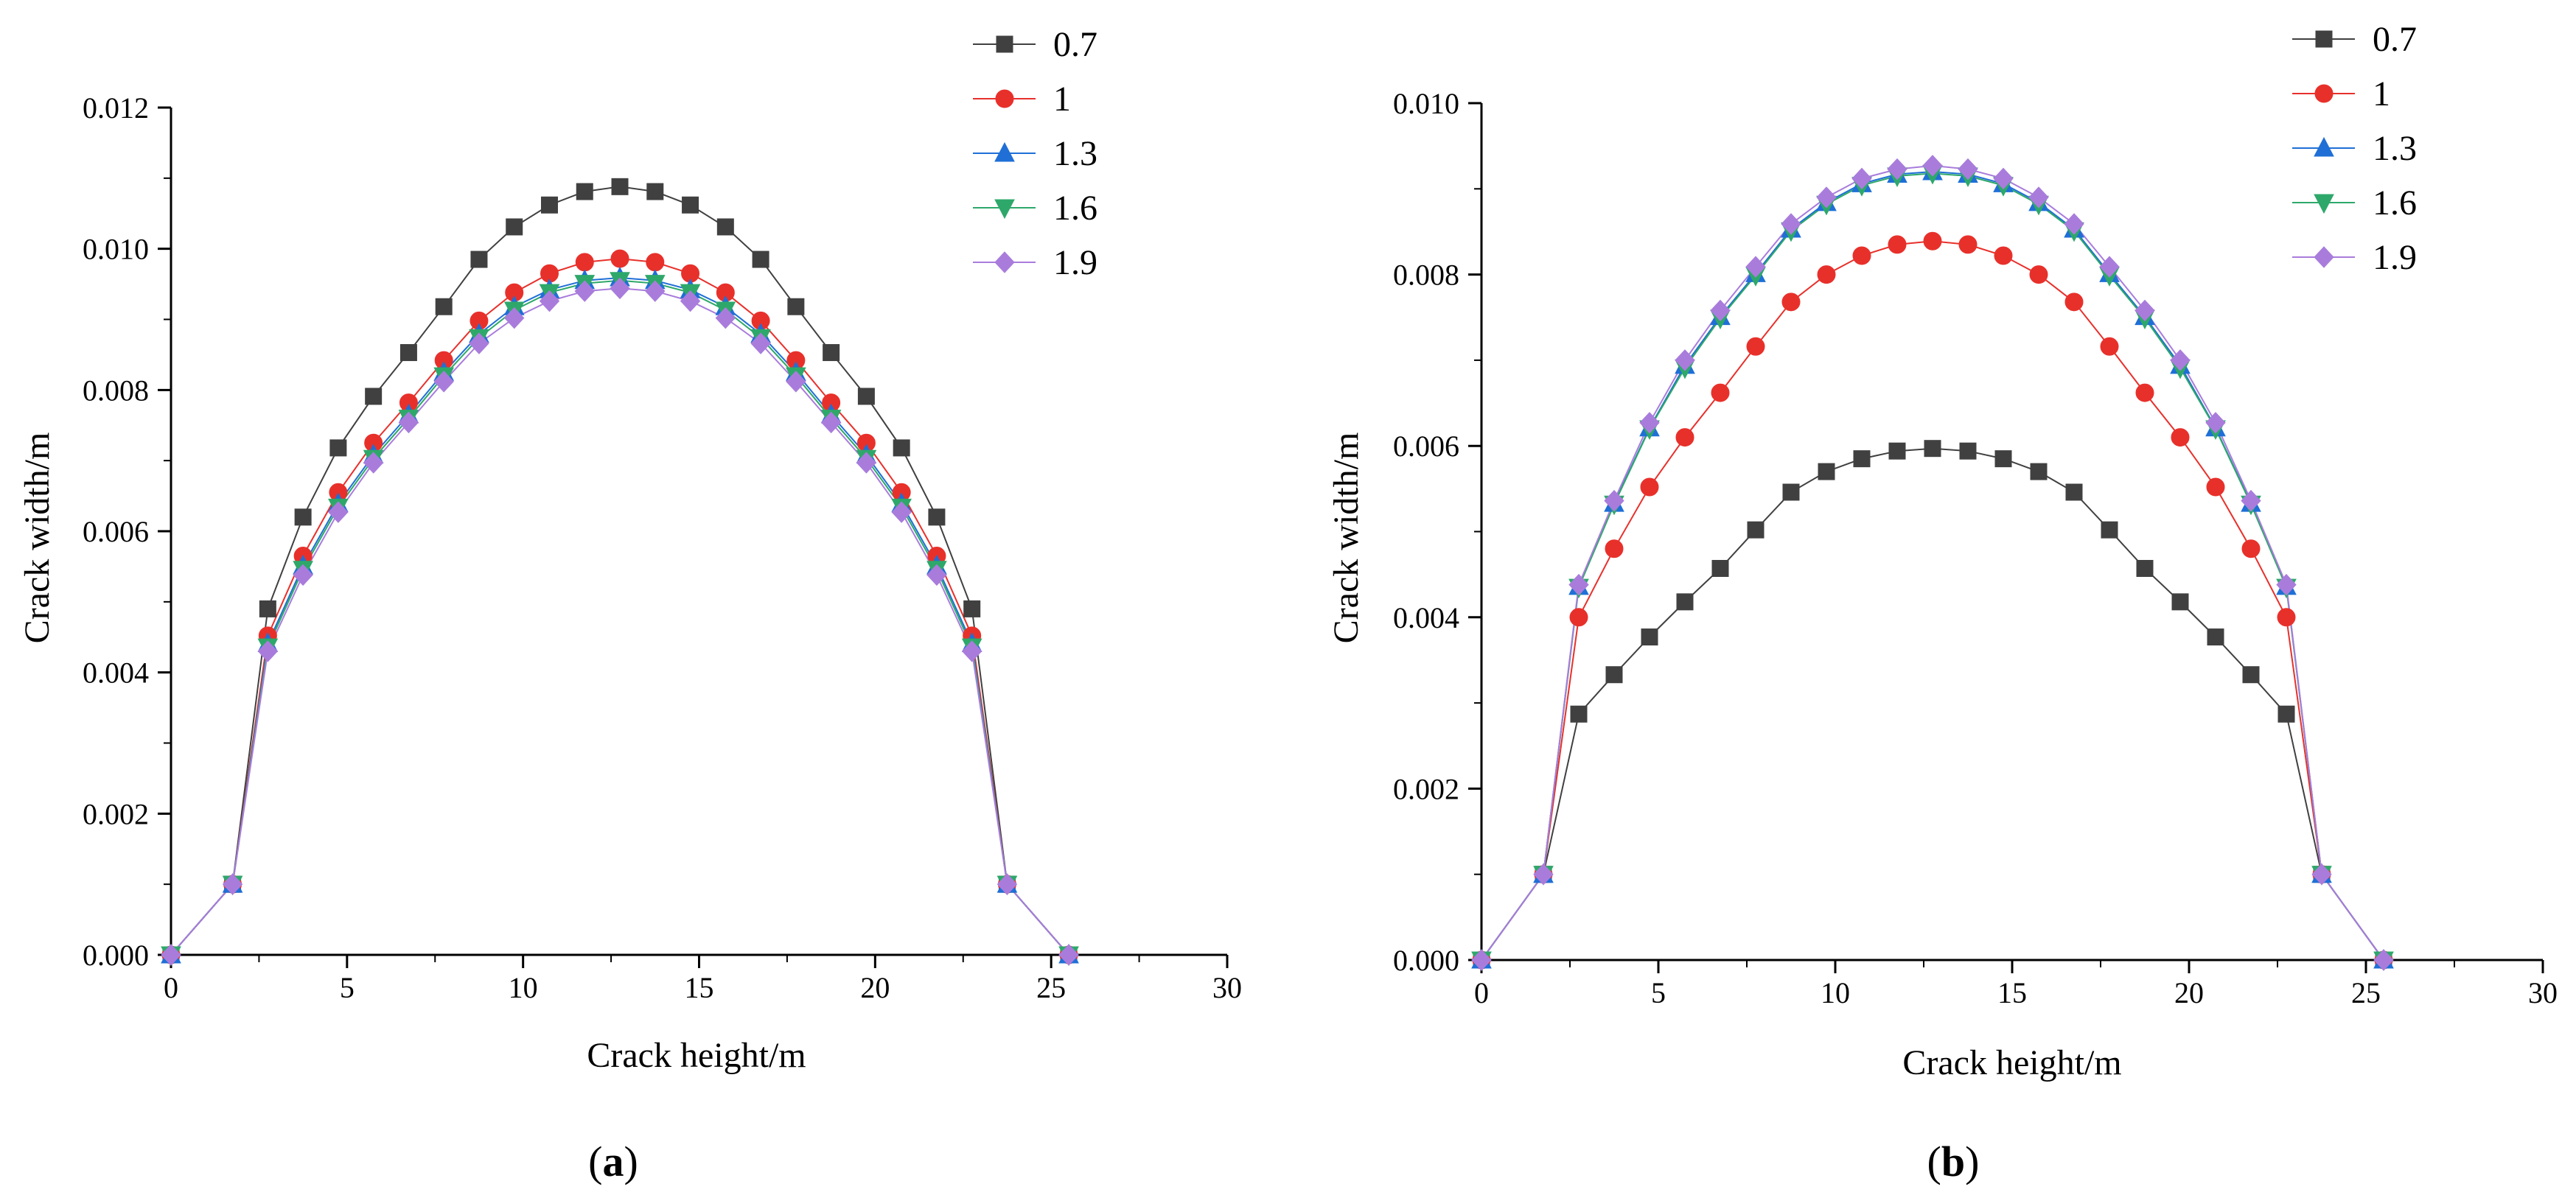  What do you see at coordinates (1426, 617) in the screenshot?
I see `y-tick-label-b: 0.004` at bounding box center [1426, 617].